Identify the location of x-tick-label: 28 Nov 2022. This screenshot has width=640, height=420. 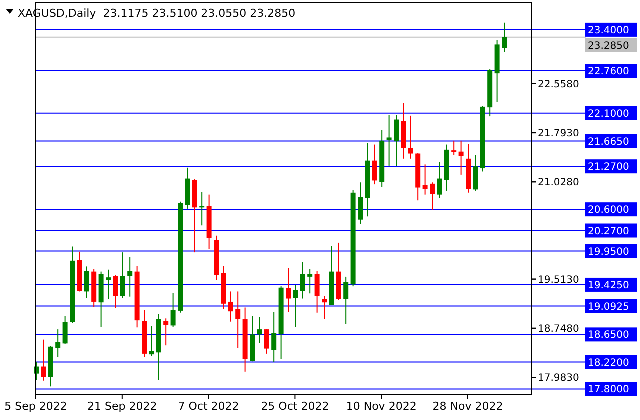
(468, 406).